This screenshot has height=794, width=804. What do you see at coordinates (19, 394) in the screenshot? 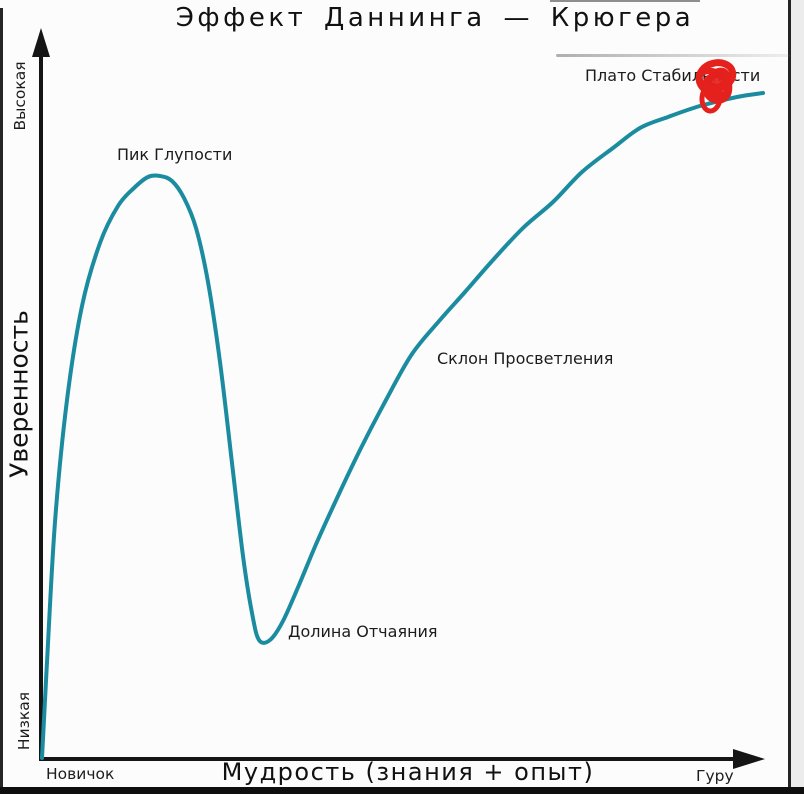
I see `y-axis-label: Уверенность` at bounding box center [19, 394].